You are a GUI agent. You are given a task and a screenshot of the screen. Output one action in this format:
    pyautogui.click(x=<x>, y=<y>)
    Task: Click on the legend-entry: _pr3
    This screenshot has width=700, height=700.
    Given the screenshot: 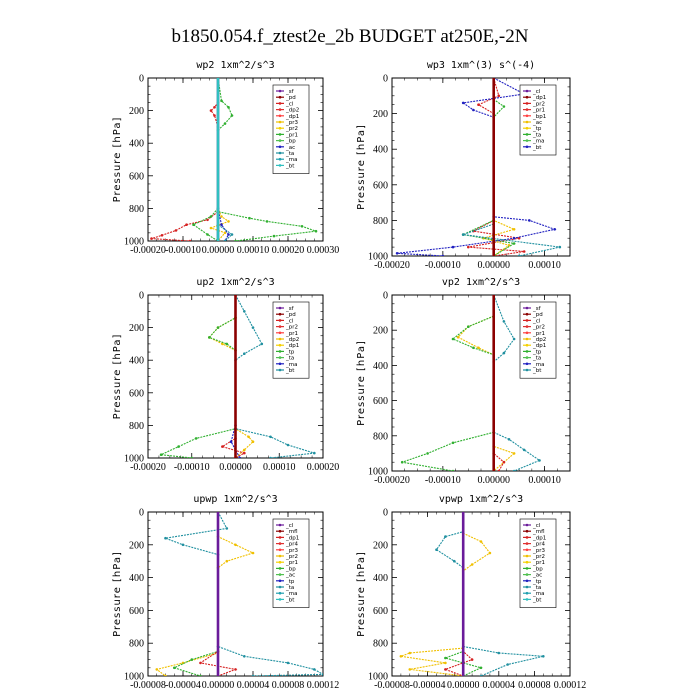 What is the action you would take?
    pyautogui.click(x=539, y=551)
    